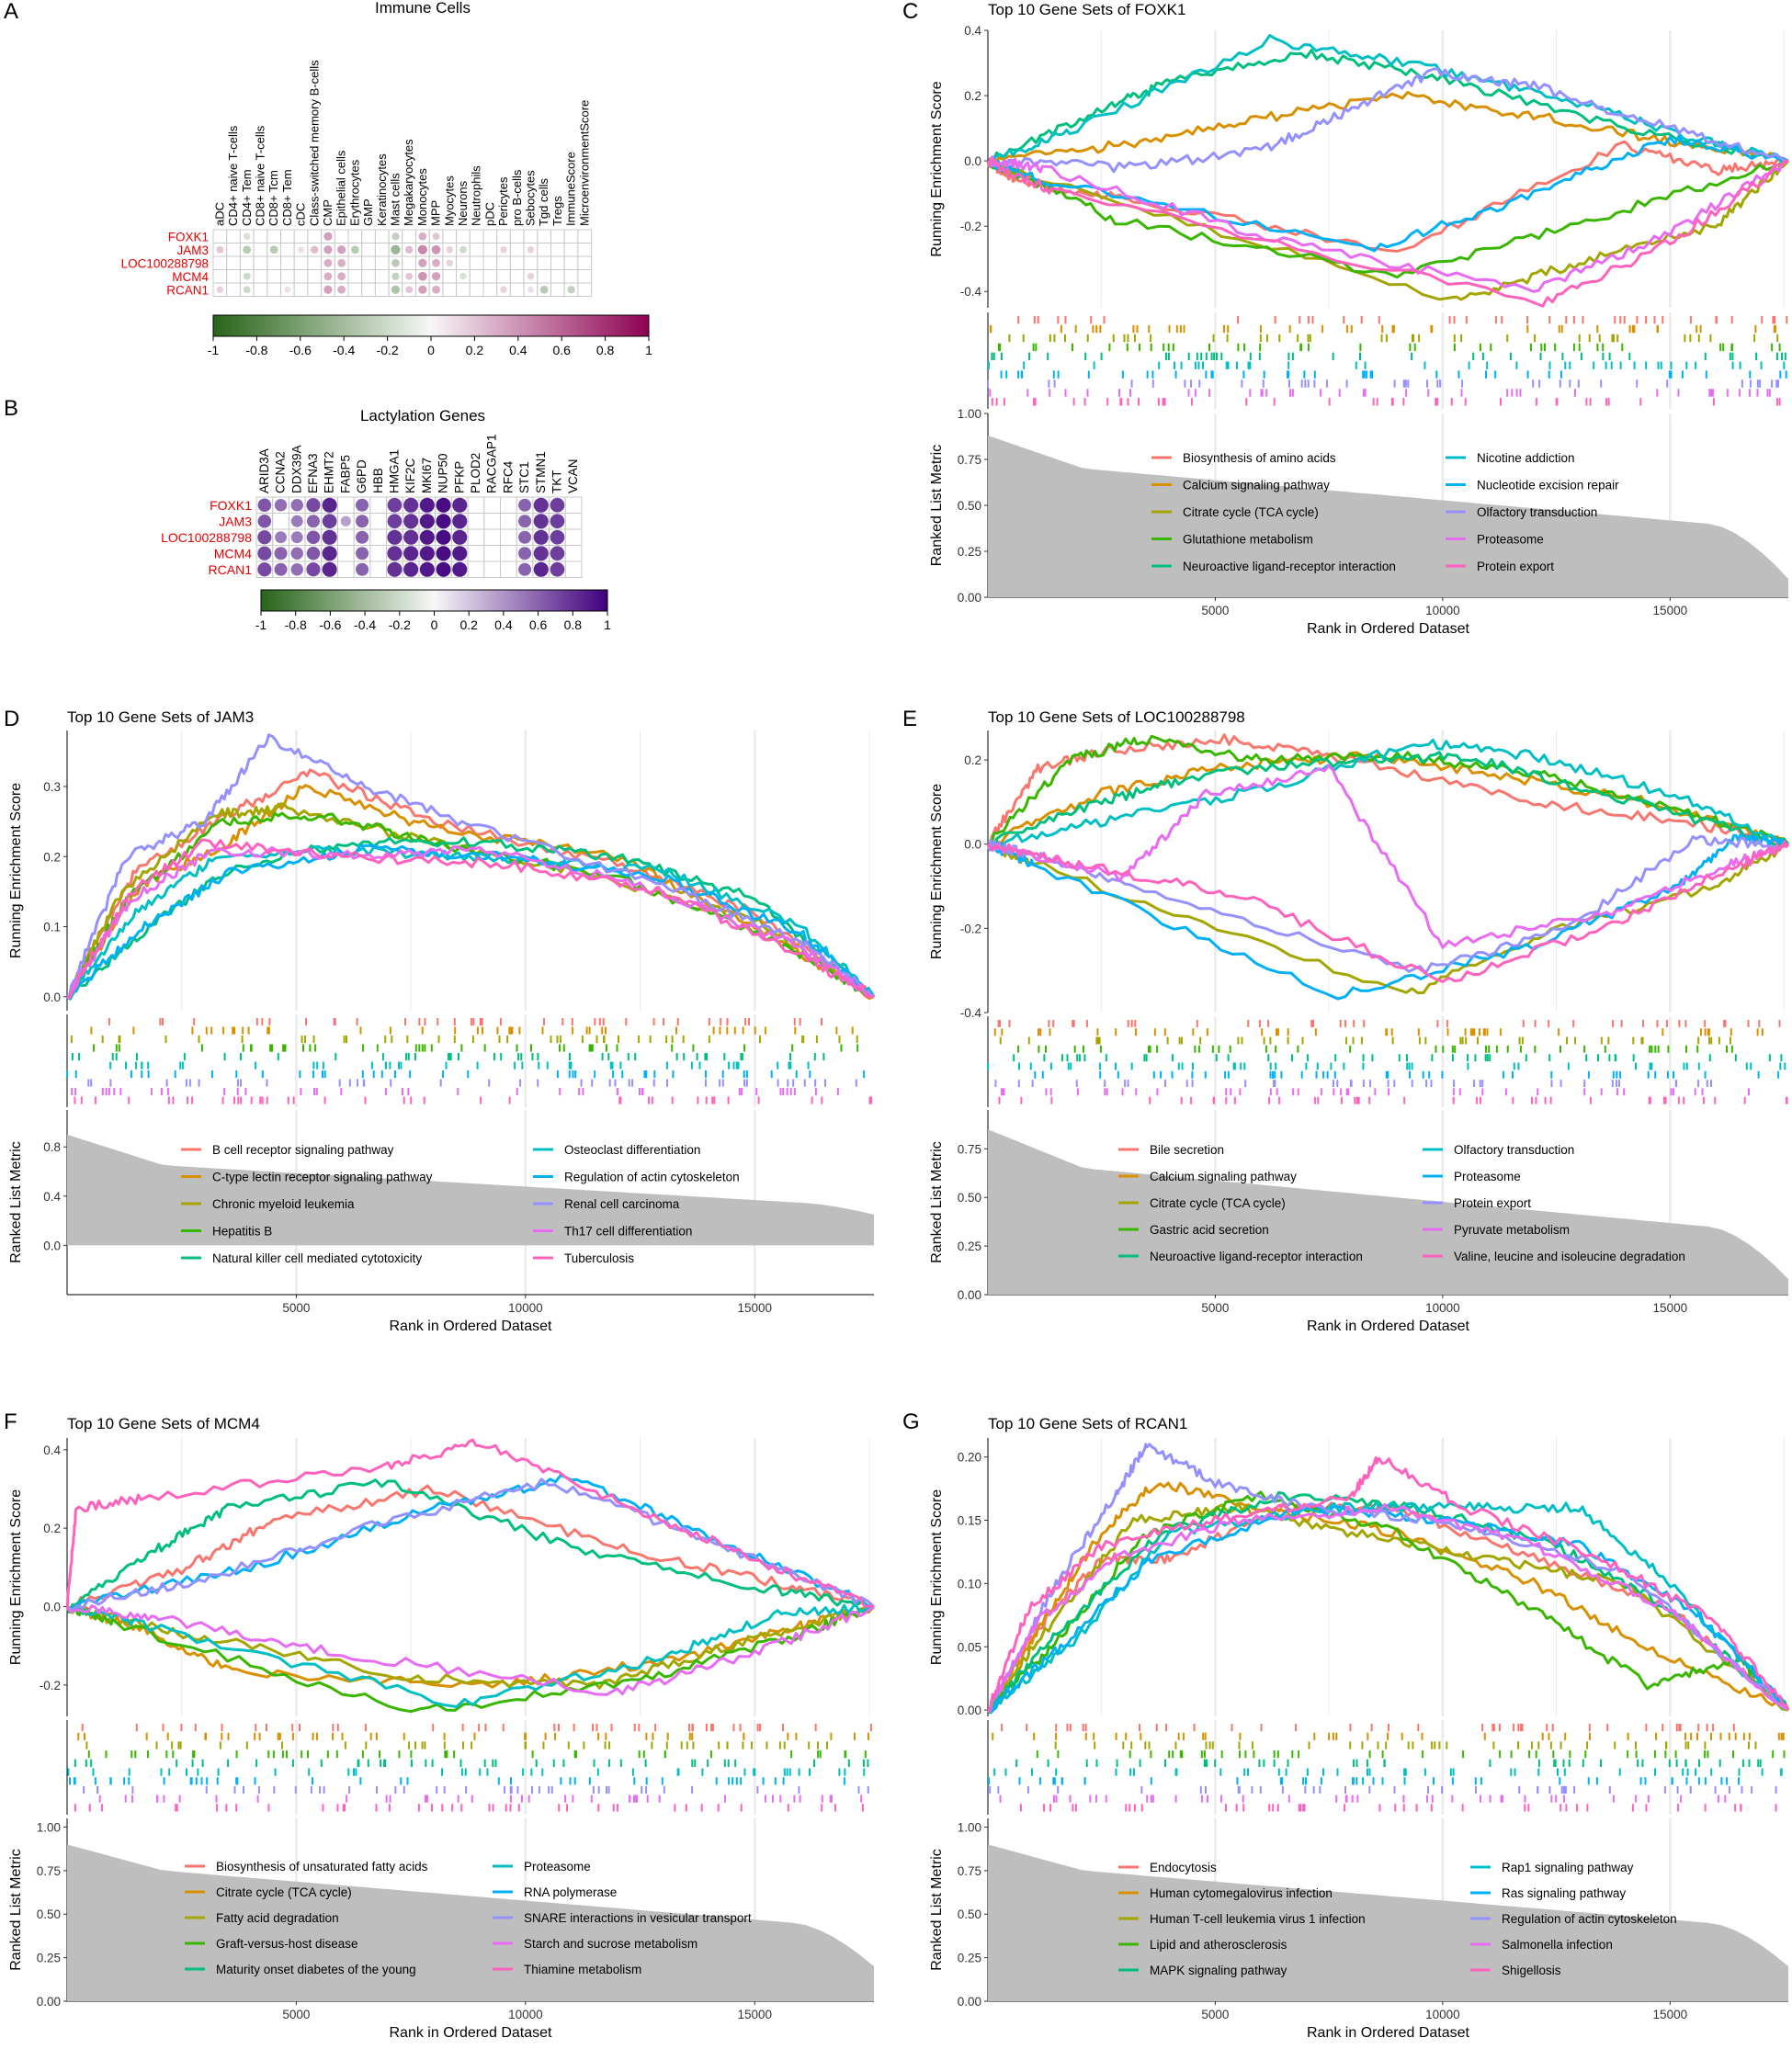 This screenshot has width=1792, height=2049. I want to click on colorbar-tick-label: 1, so click(648, 350).